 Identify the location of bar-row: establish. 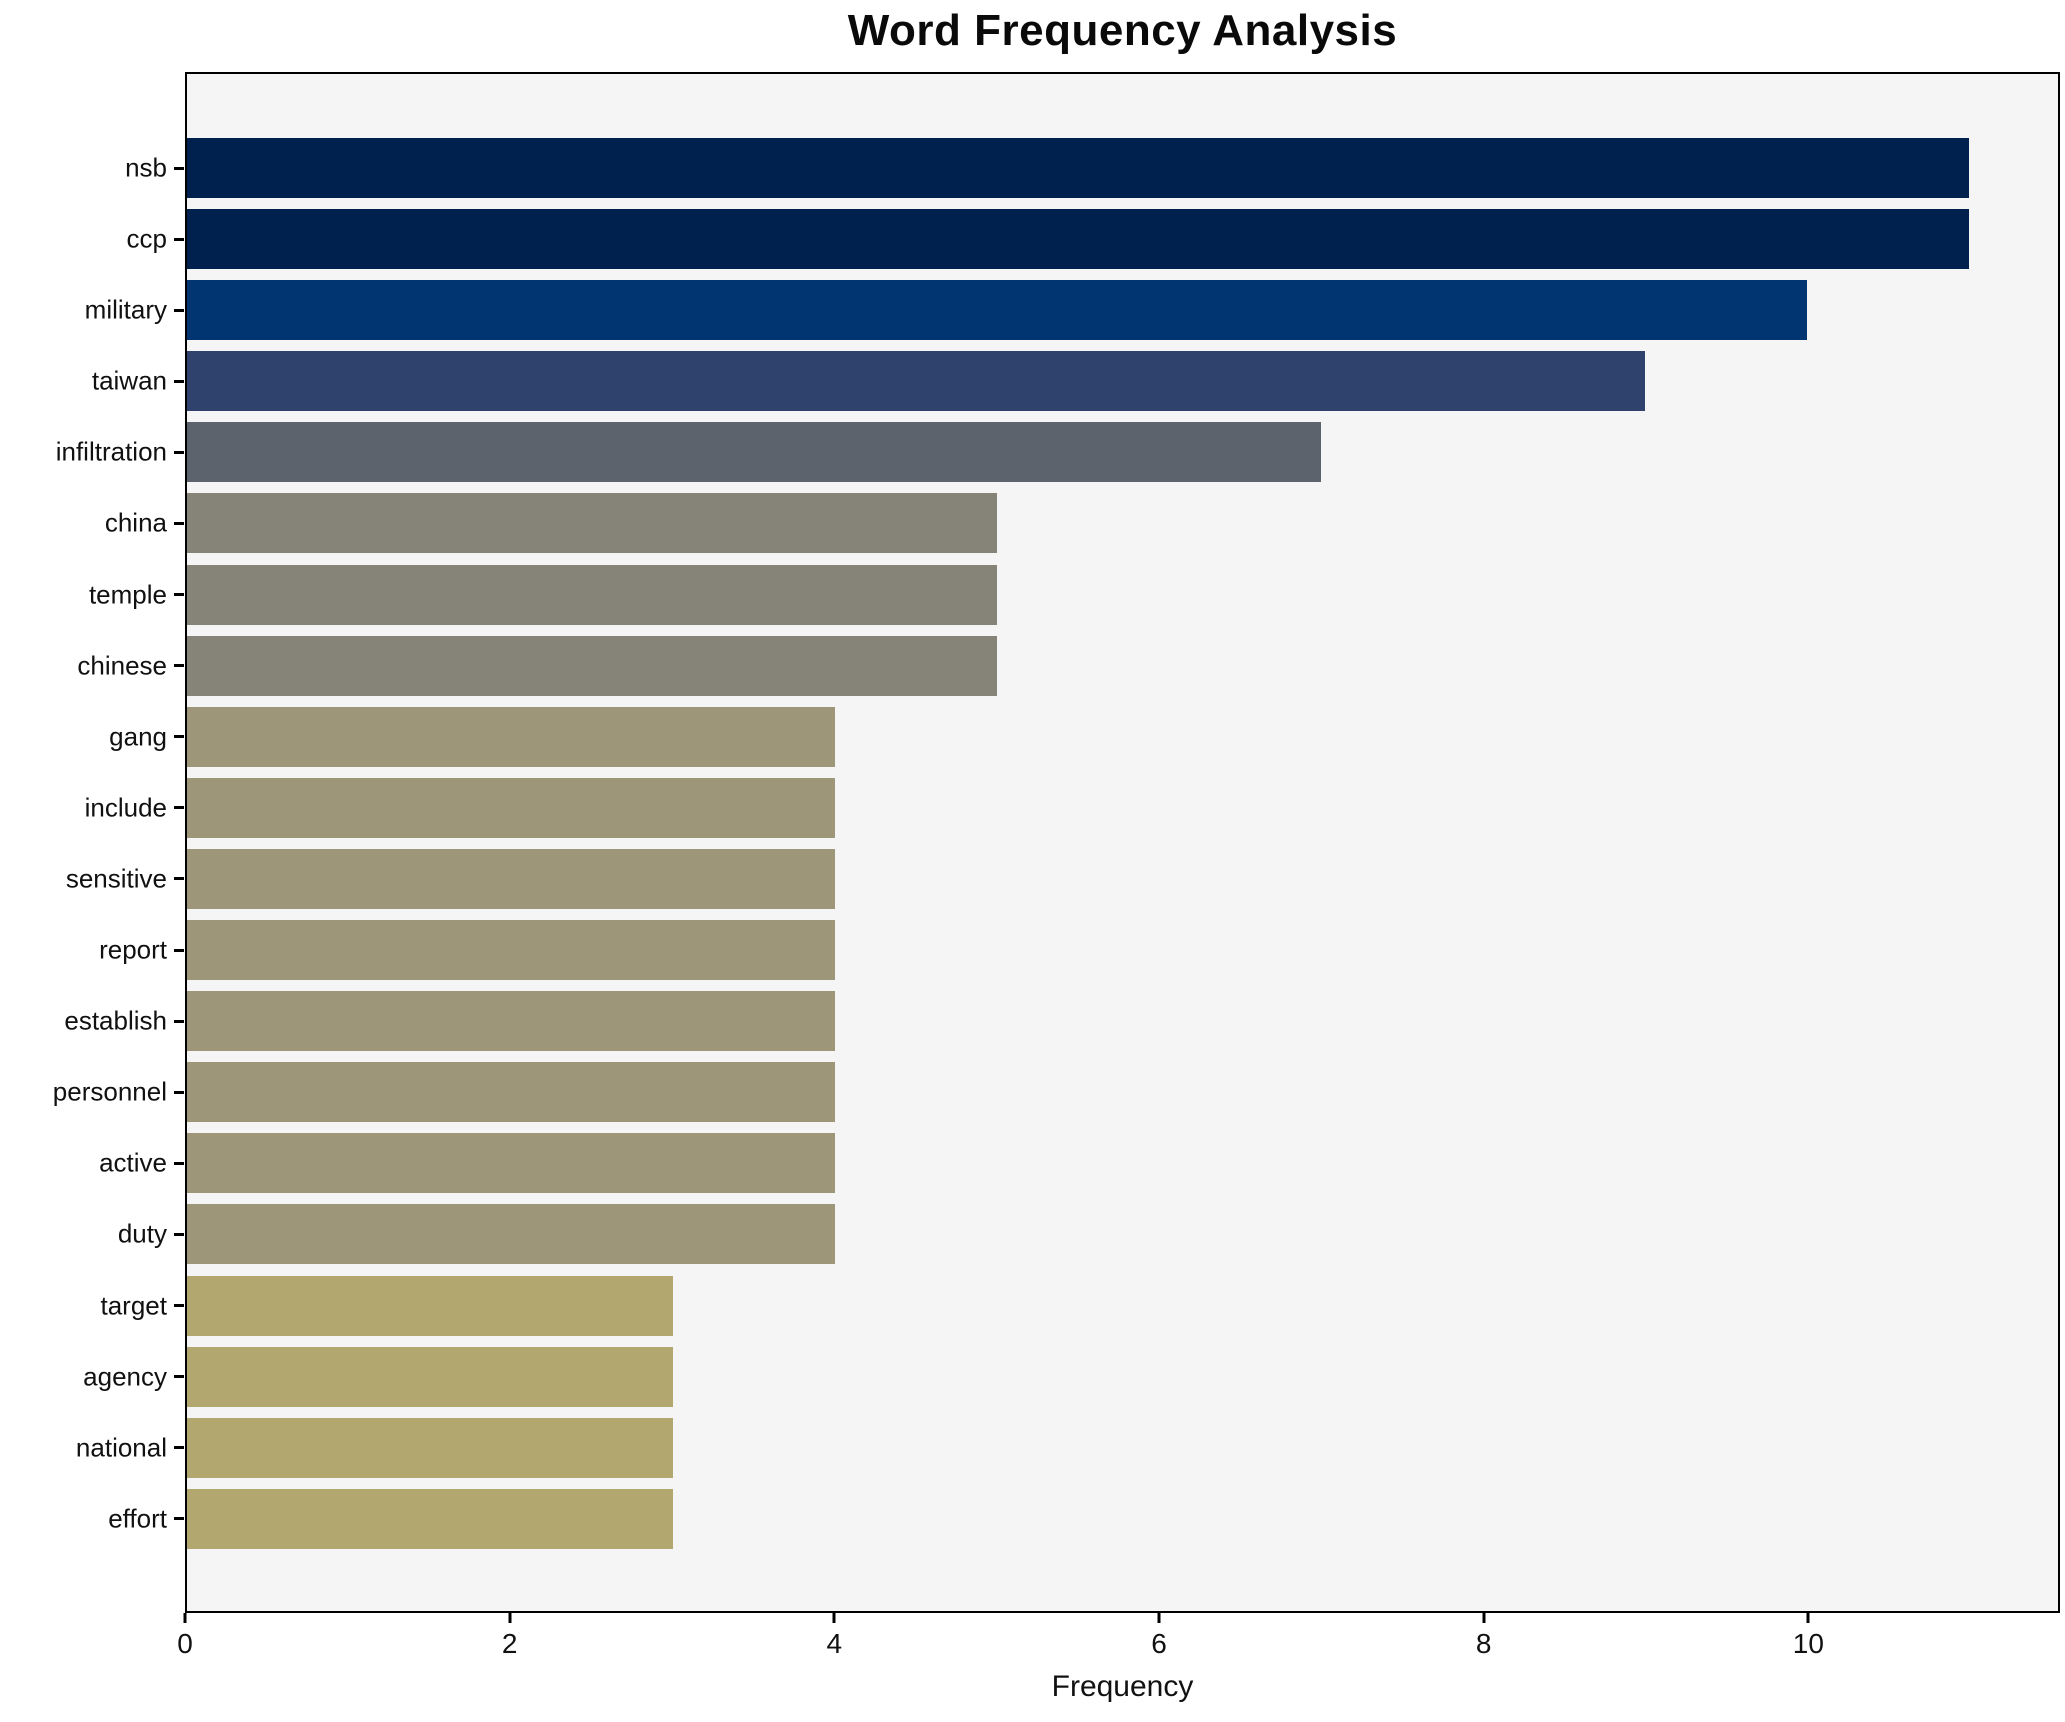
(1061, 1021).